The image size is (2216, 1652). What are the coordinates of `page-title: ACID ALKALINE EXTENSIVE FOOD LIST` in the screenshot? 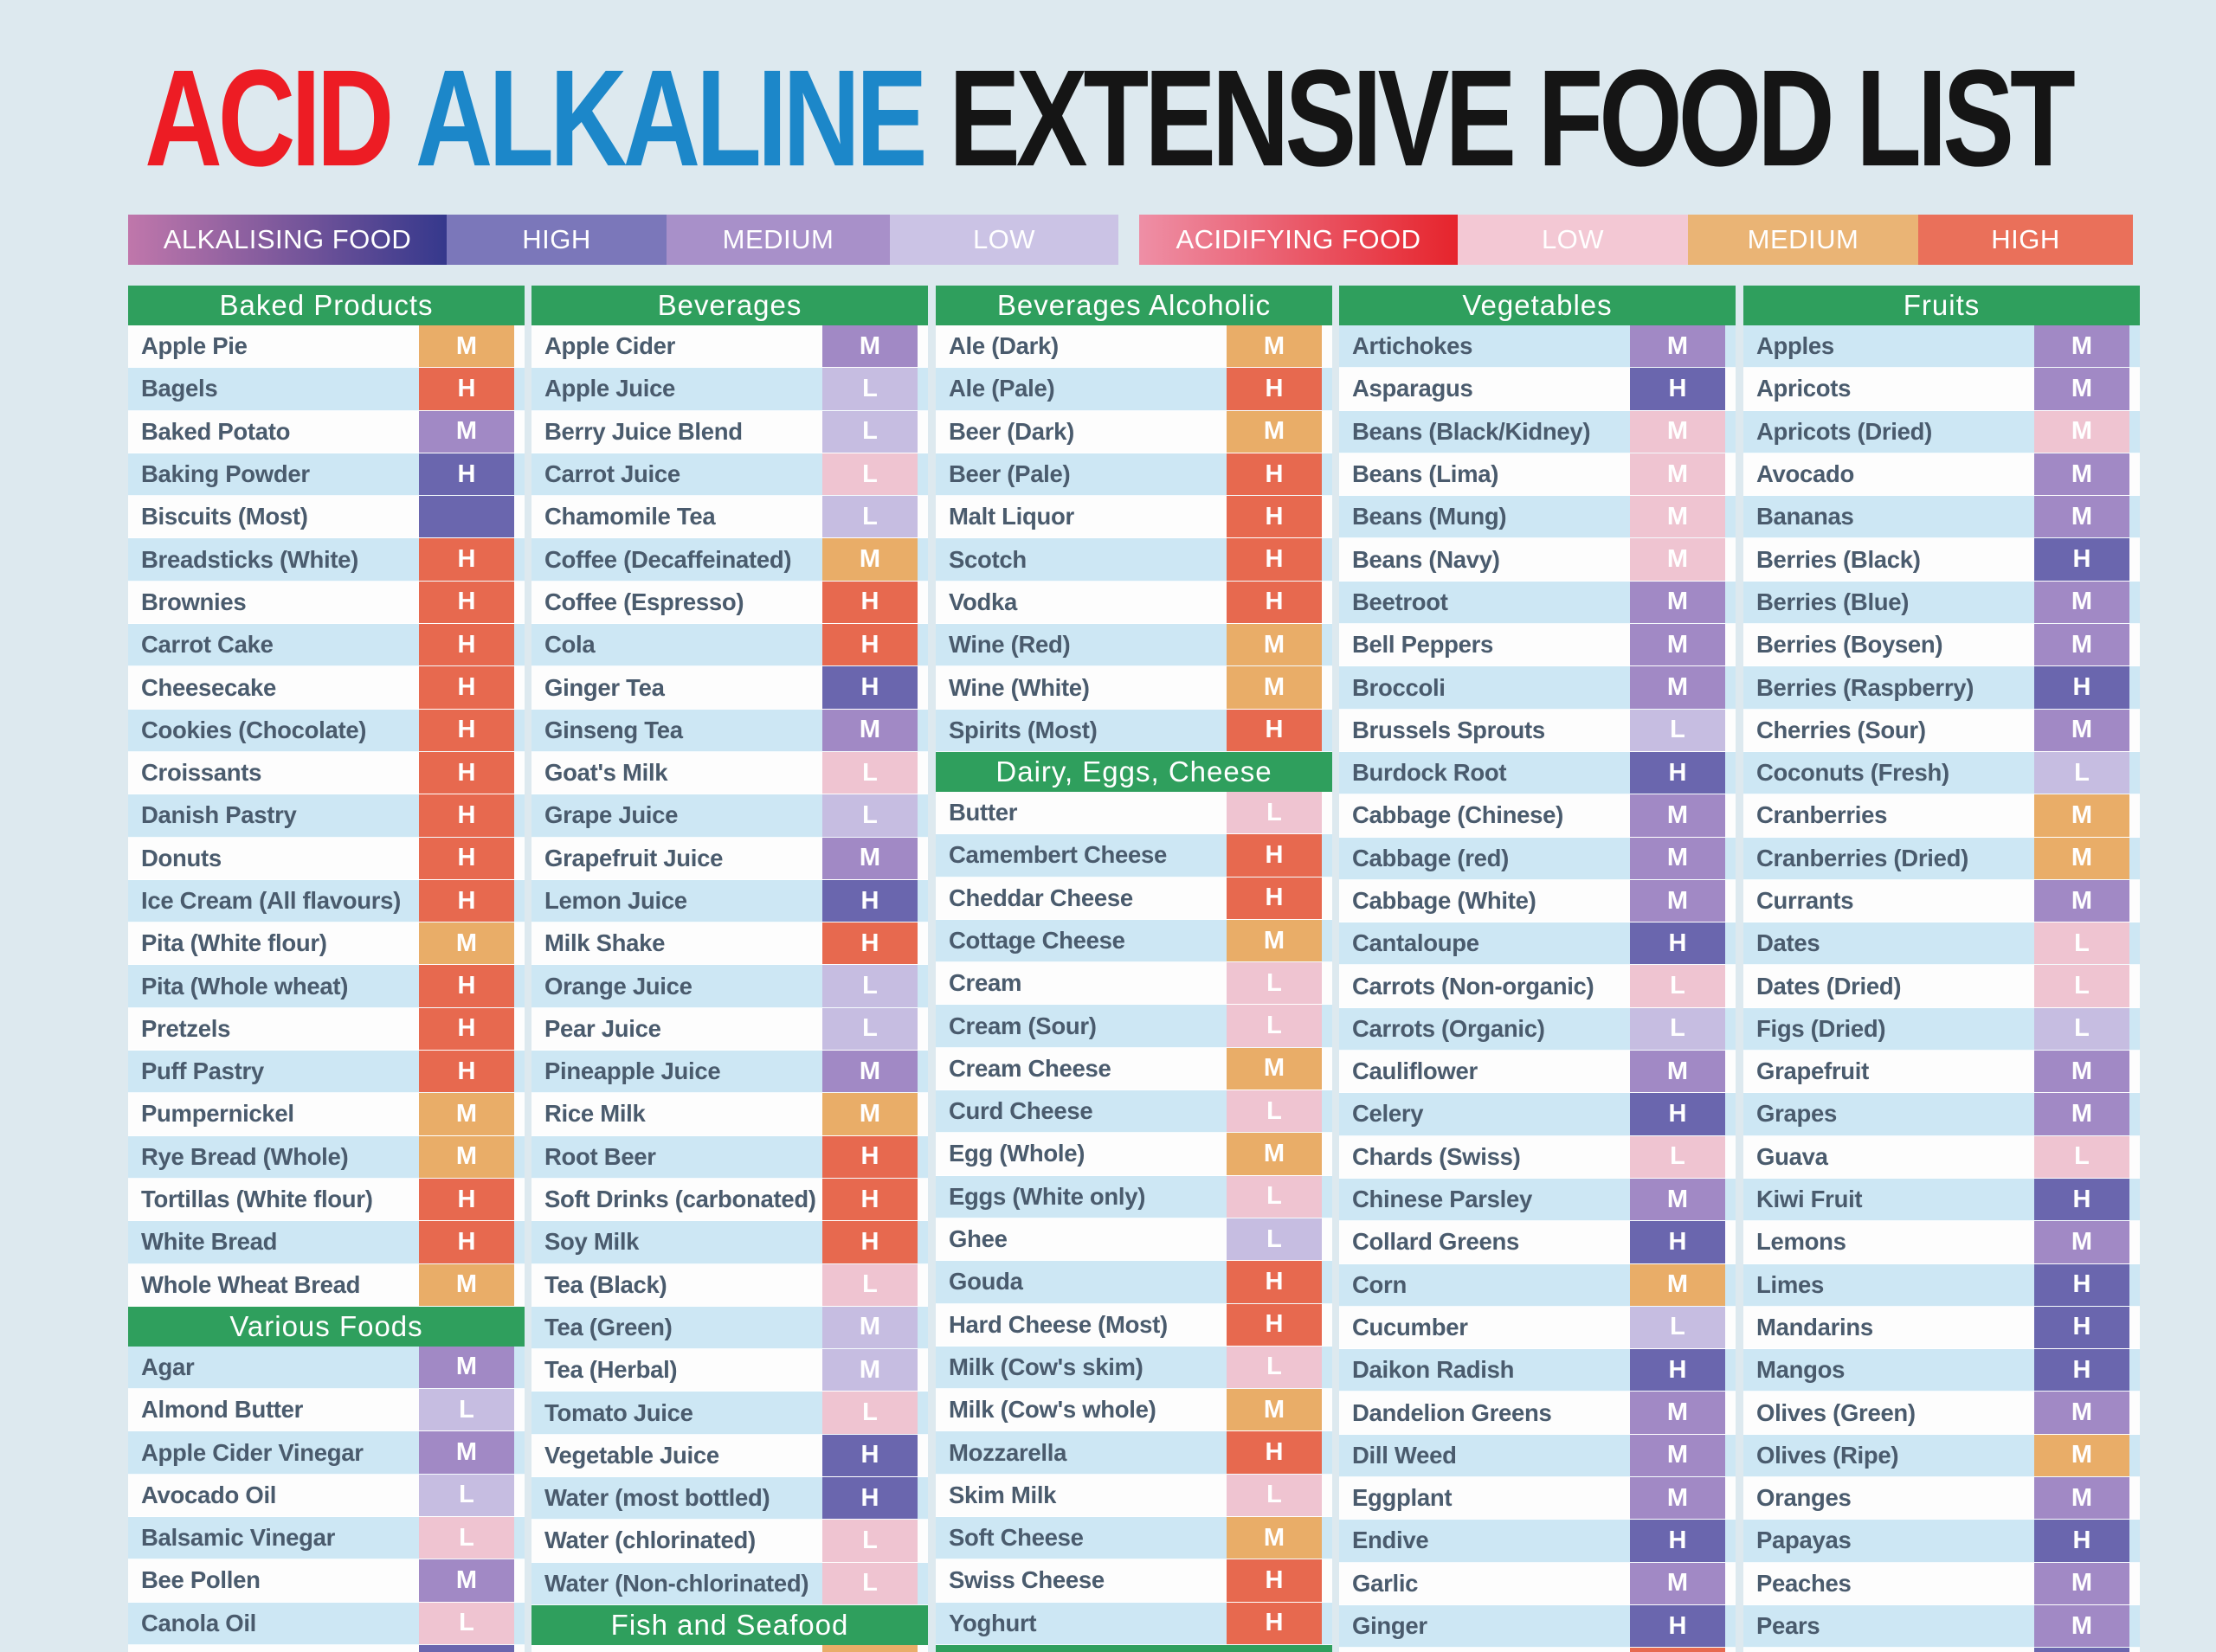 It's located at (1108, 119).